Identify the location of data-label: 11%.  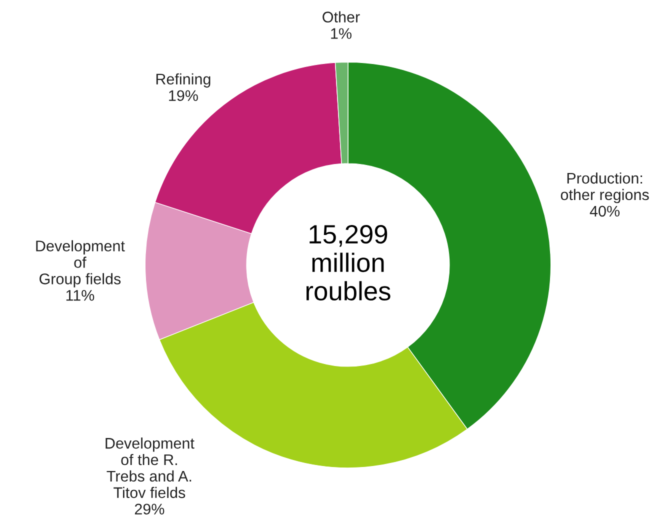
(80, 295).